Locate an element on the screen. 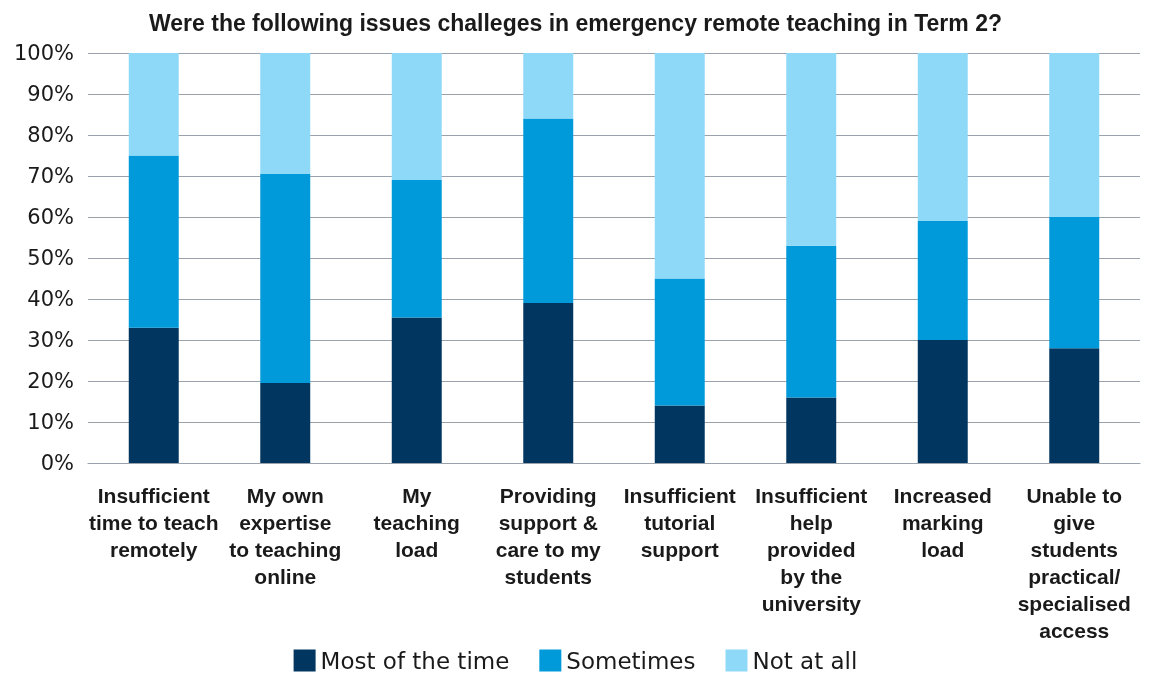 The height and width of the screenshot is (679, 1151). y-tick-label: 100% is located at coordinates (43, 53).